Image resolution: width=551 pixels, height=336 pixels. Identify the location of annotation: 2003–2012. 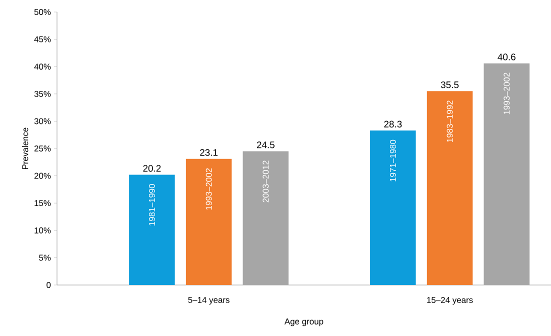
(265, 181).